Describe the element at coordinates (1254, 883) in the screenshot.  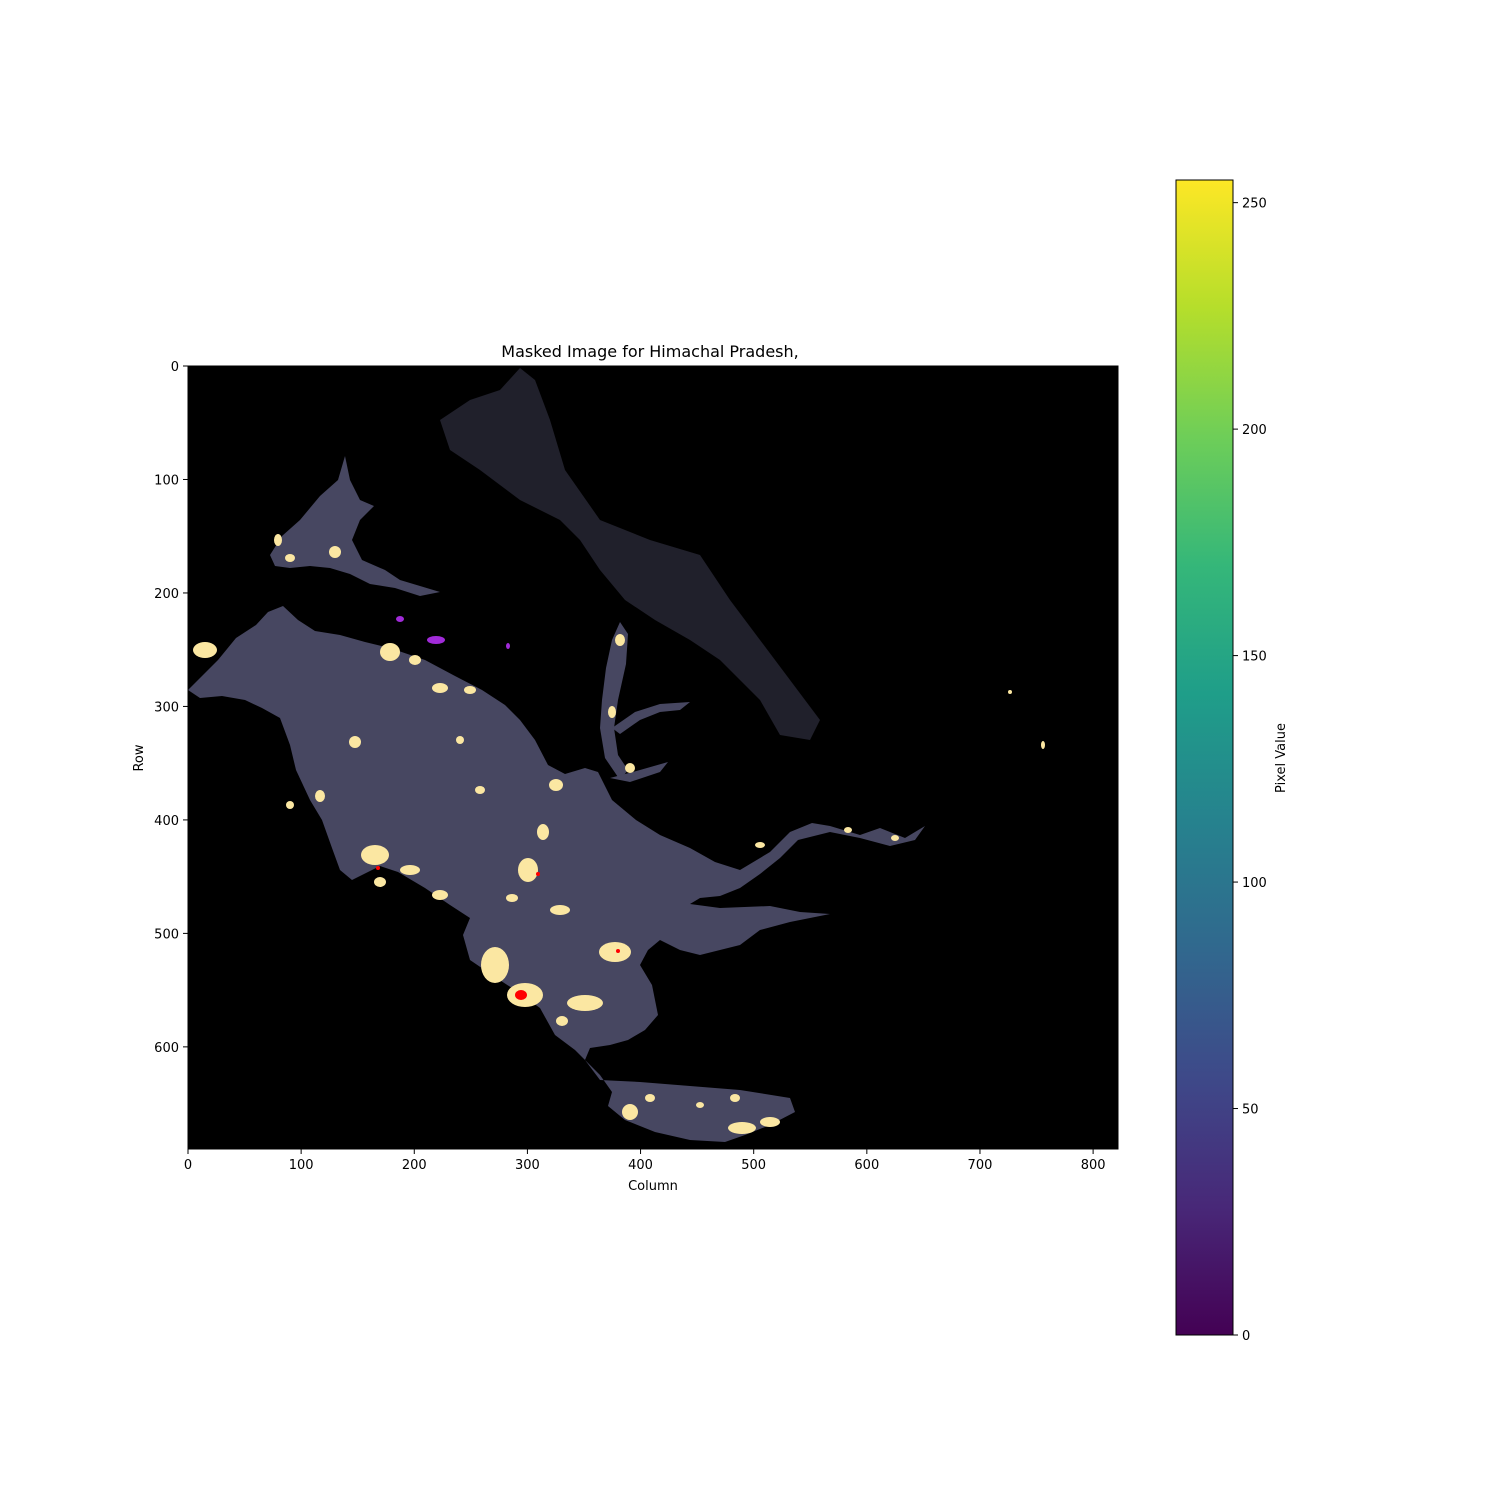
I see `colorbar-tick-label: 100` at that location.